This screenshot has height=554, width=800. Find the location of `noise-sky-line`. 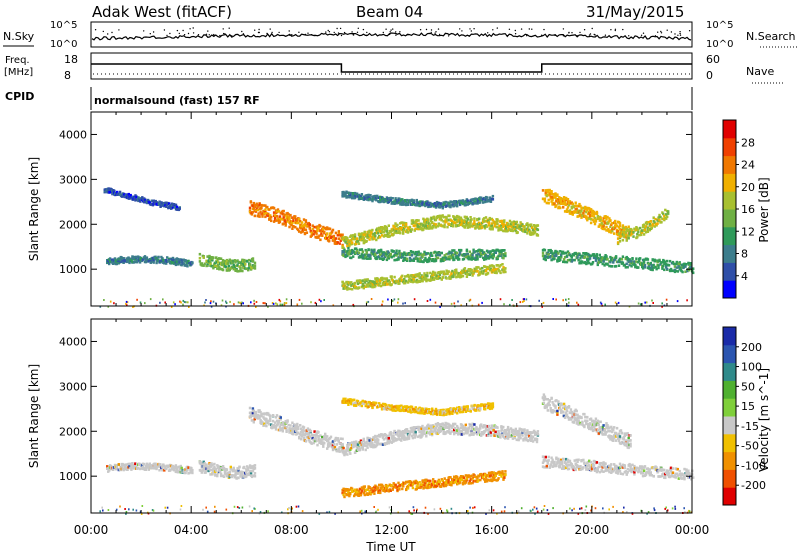

noise-sky-line is located at coordinates (391, 36).